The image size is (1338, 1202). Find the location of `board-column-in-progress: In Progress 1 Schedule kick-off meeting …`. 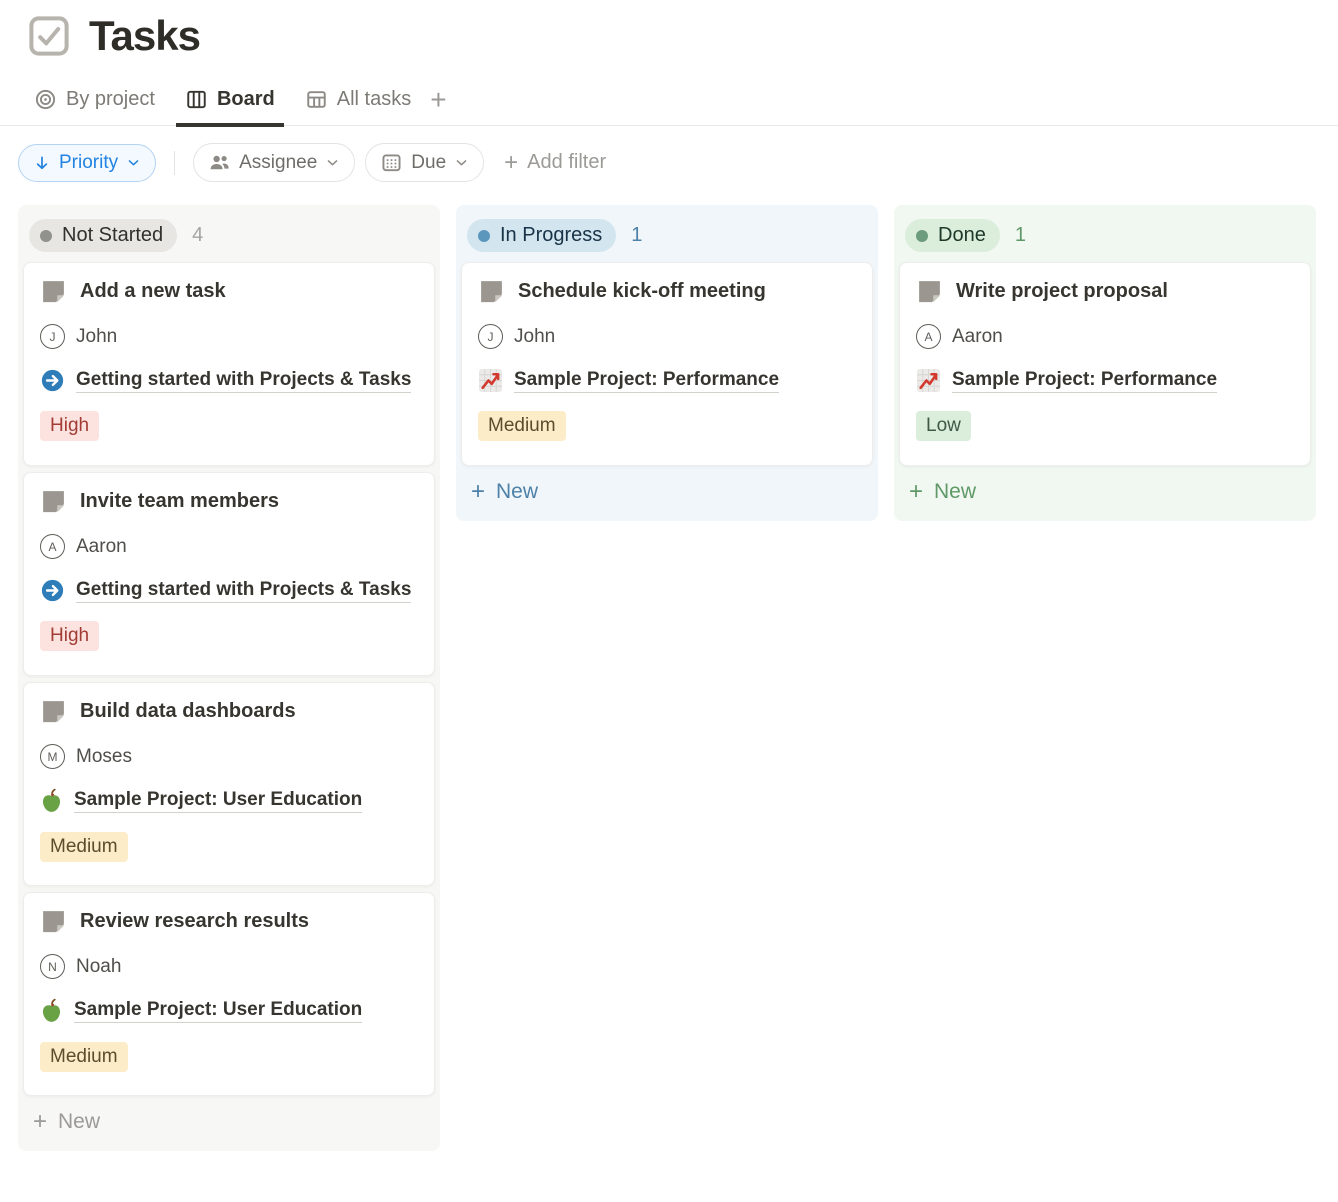

board-column-in-progress: In Progress 1 Schedule kick-off meeting … is located at coordinates (667, 363).